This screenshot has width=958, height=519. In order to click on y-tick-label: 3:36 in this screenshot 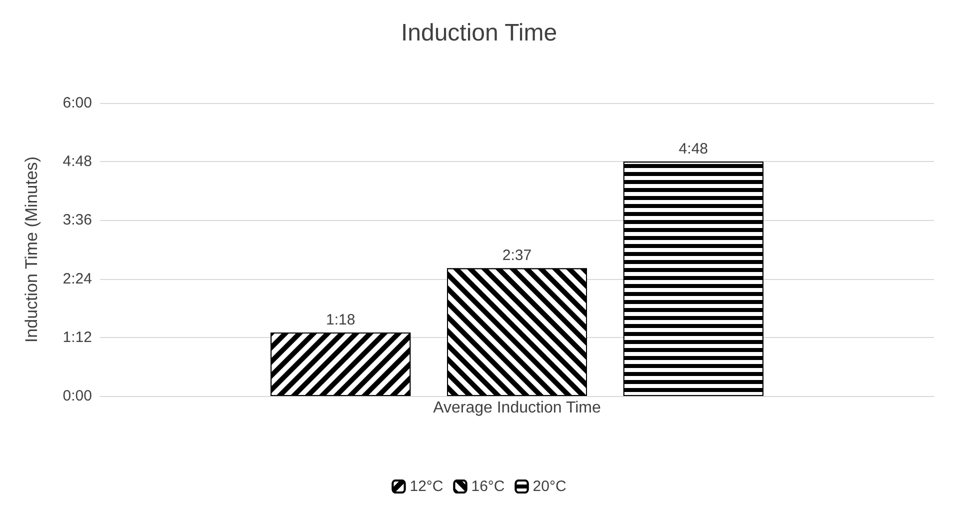, I will do `click(77, 220)`.